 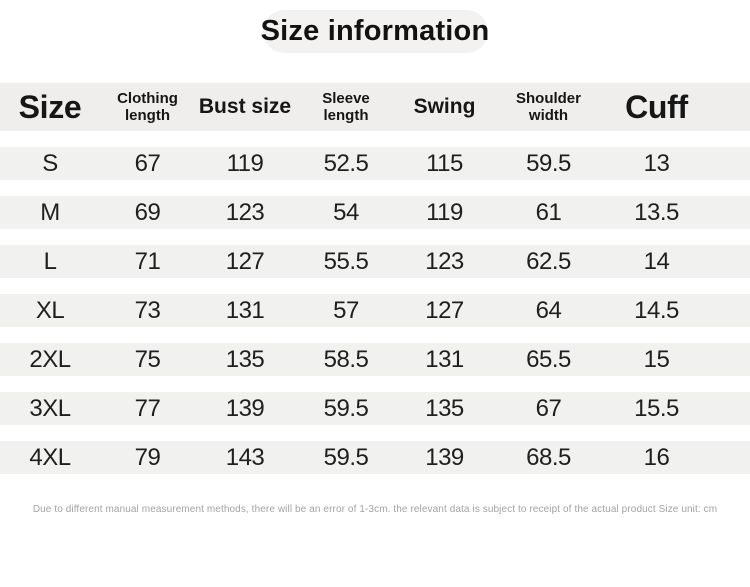 I want to click on cell-bust-size: 127, so click(x=245, y=261).